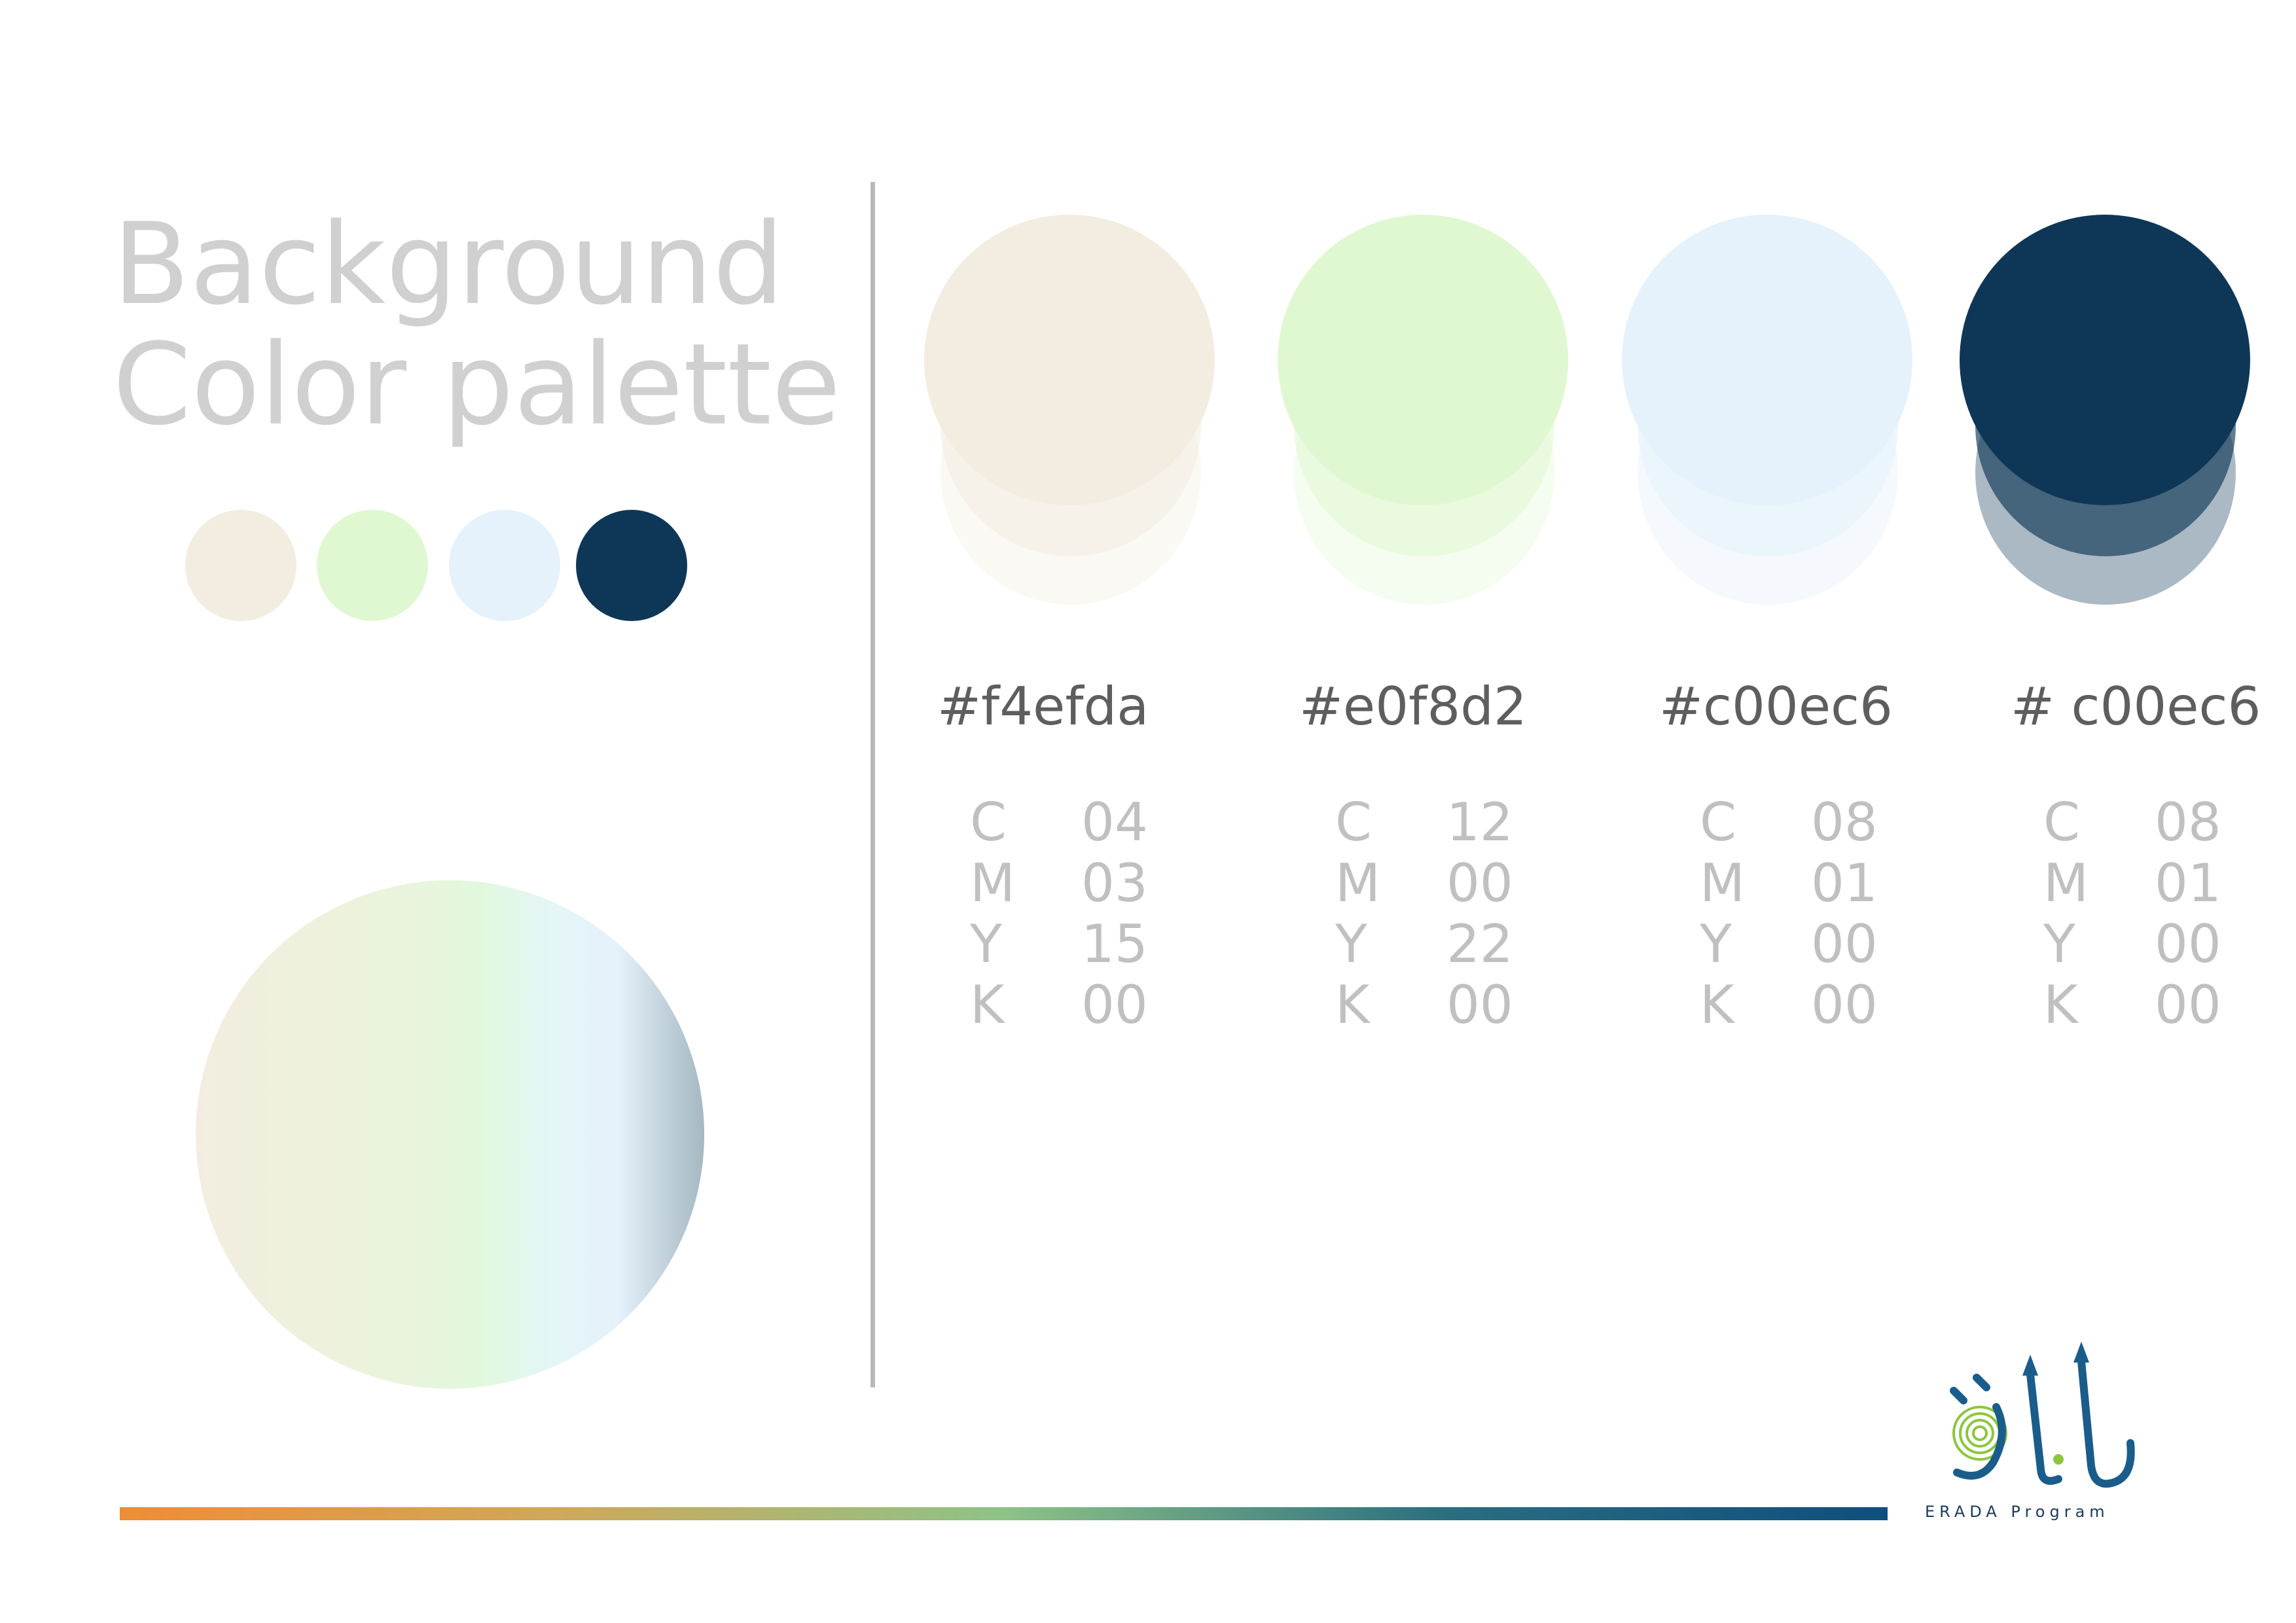 The image size is (2296, 1623). What do you see at coordinates (1413, 706) in the screenshot?
I see `swatch-green-hex: #e0f8d2` at bounding box center [1413, 706].